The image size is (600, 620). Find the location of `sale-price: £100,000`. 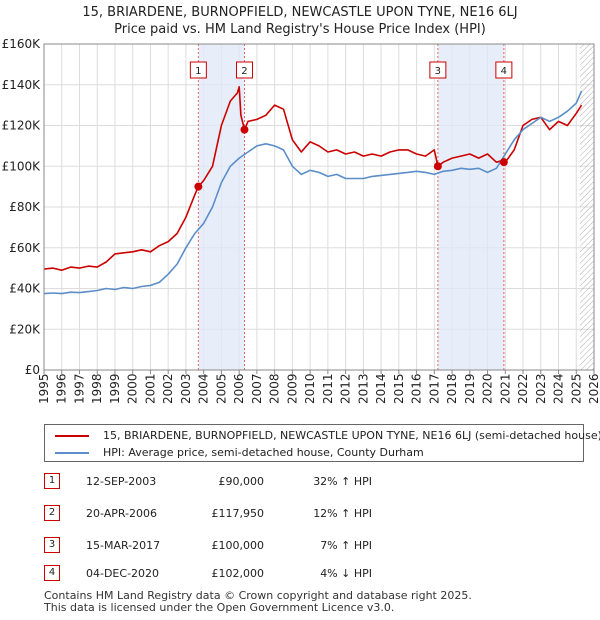

sale-price: £100,000 is located at coordinates (238, 545).